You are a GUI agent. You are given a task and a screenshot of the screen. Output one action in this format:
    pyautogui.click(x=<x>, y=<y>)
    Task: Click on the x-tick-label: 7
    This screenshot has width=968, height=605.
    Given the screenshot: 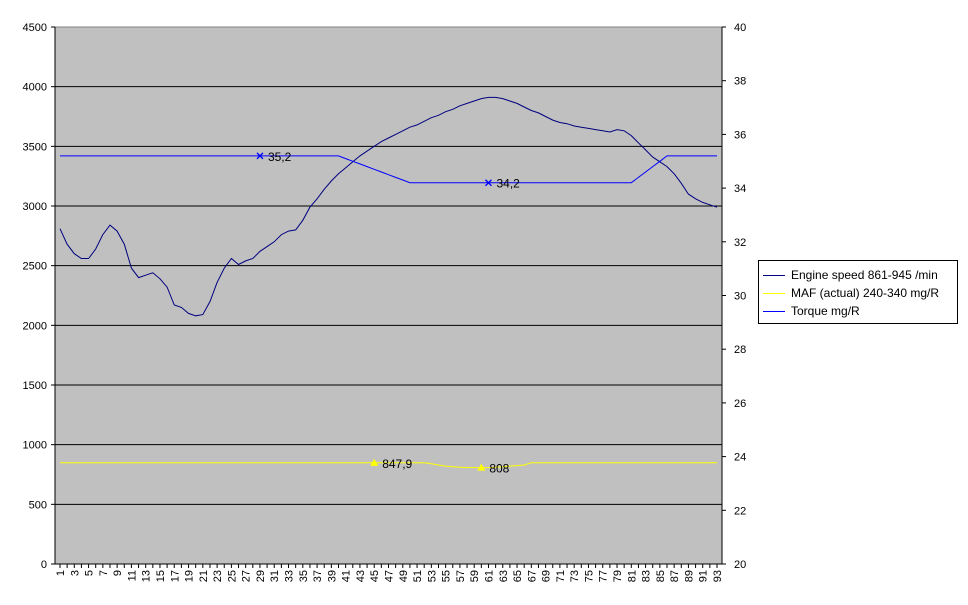 What is the action you would take?
    pyautogui.click(x=104, y=573)
    